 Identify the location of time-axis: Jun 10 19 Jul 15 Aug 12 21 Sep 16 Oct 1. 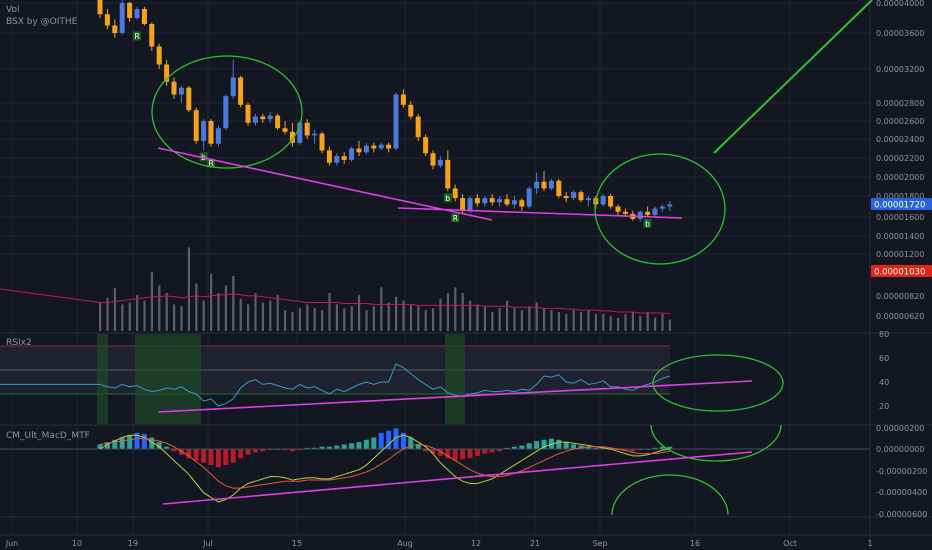
(439, 543).